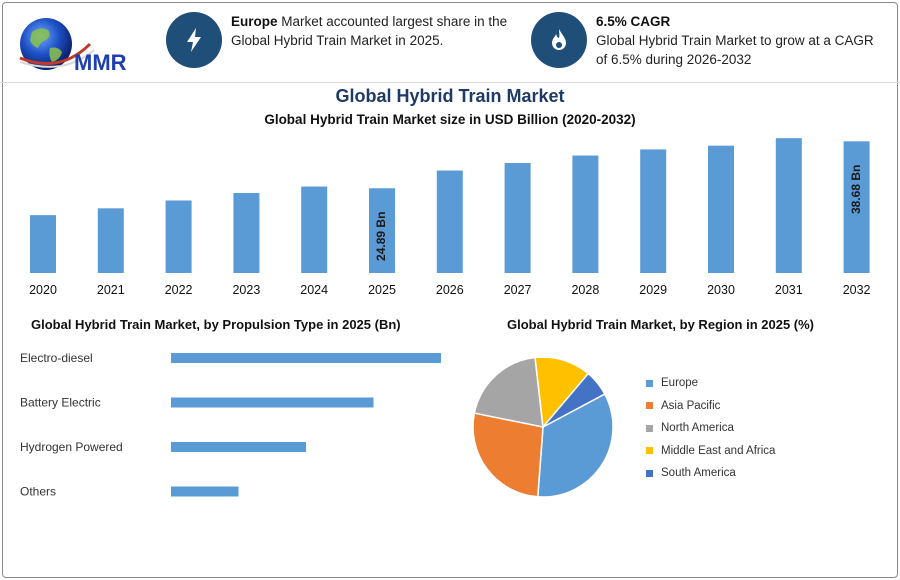  Describe the element at coordinates (238, 447) in the screenshot. I see `hbar-hydrogen-powered` at that location.